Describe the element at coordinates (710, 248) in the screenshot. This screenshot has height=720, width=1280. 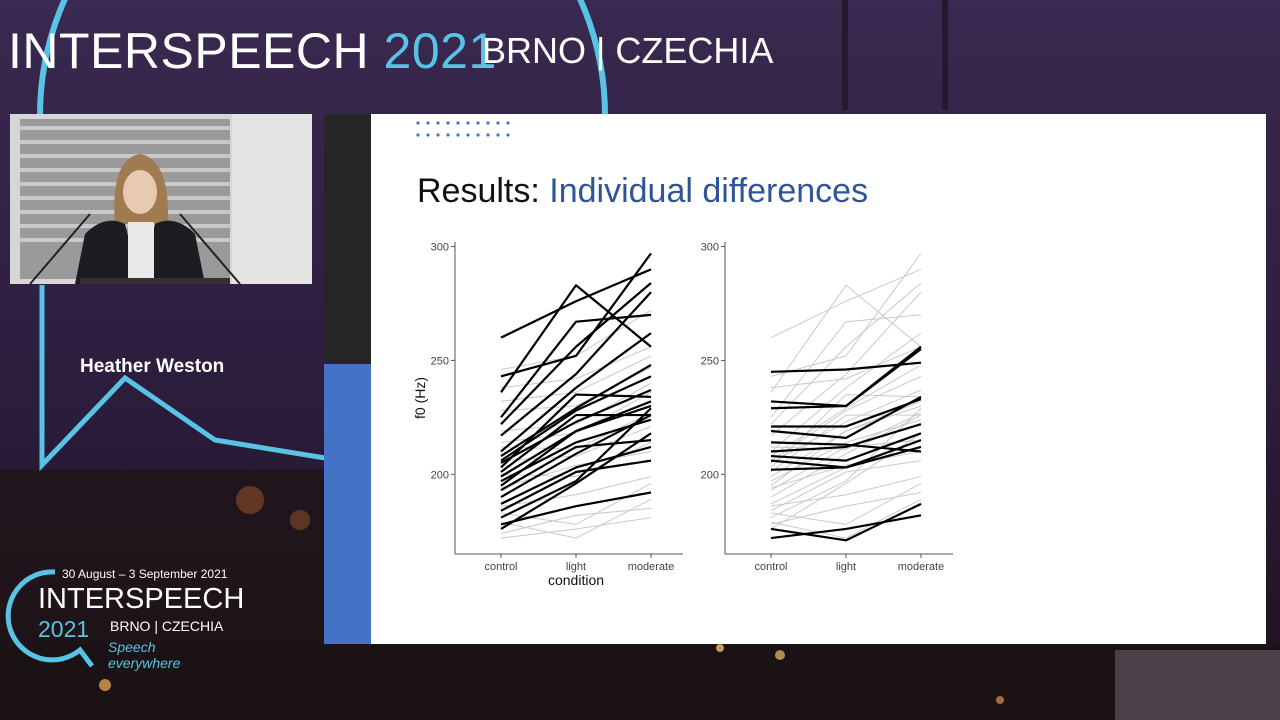
I see `plot1-y-tick-label: 300` at that location.